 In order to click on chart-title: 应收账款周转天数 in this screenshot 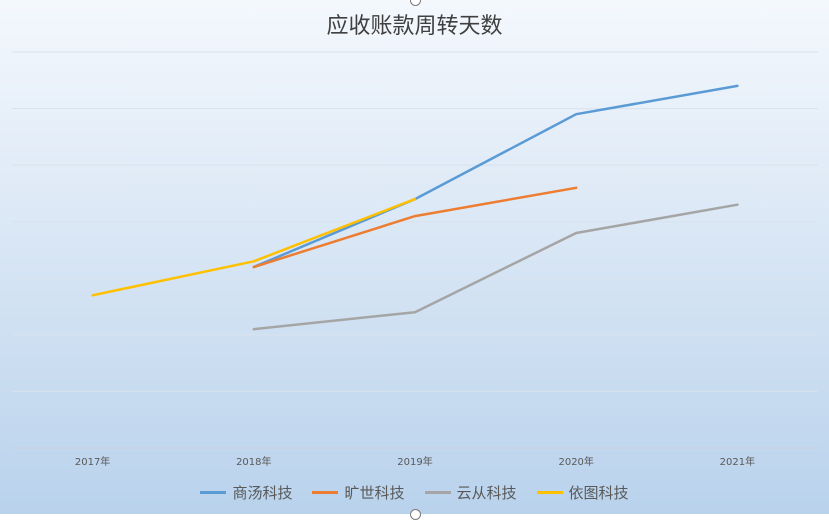, I will do `click(414, 26)`.